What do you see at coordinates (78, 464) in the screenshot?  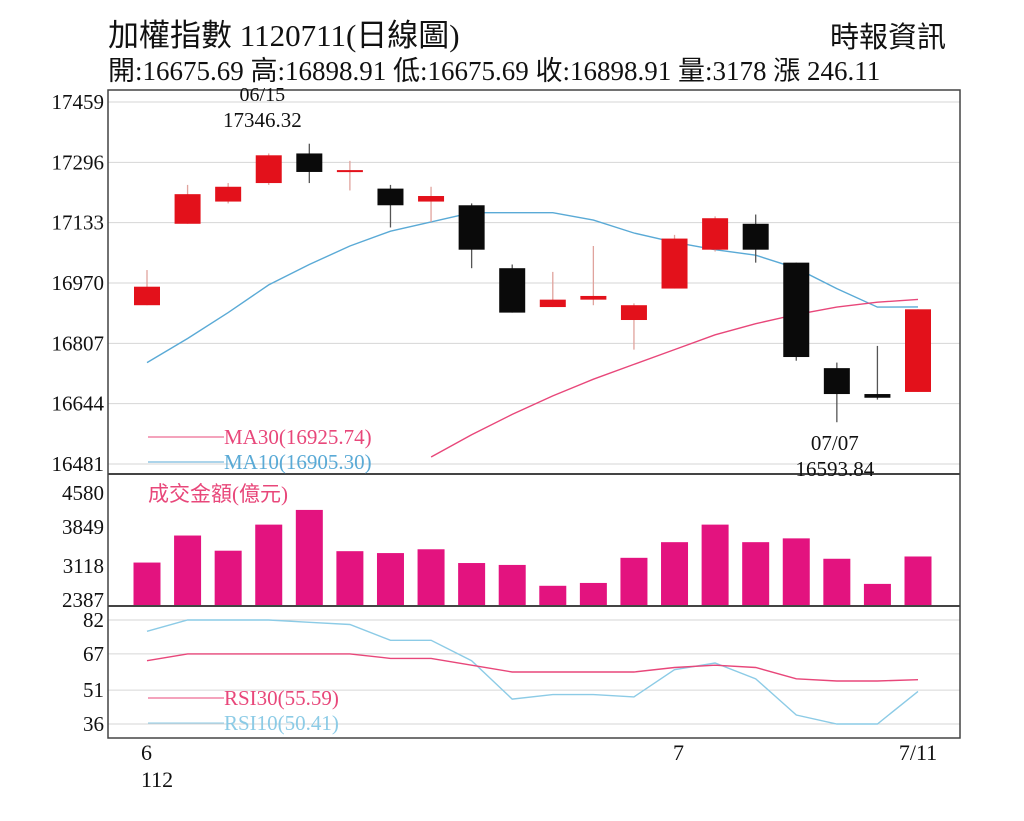 I see `price-tick-label: 16481` at bounding box center [78, 464].